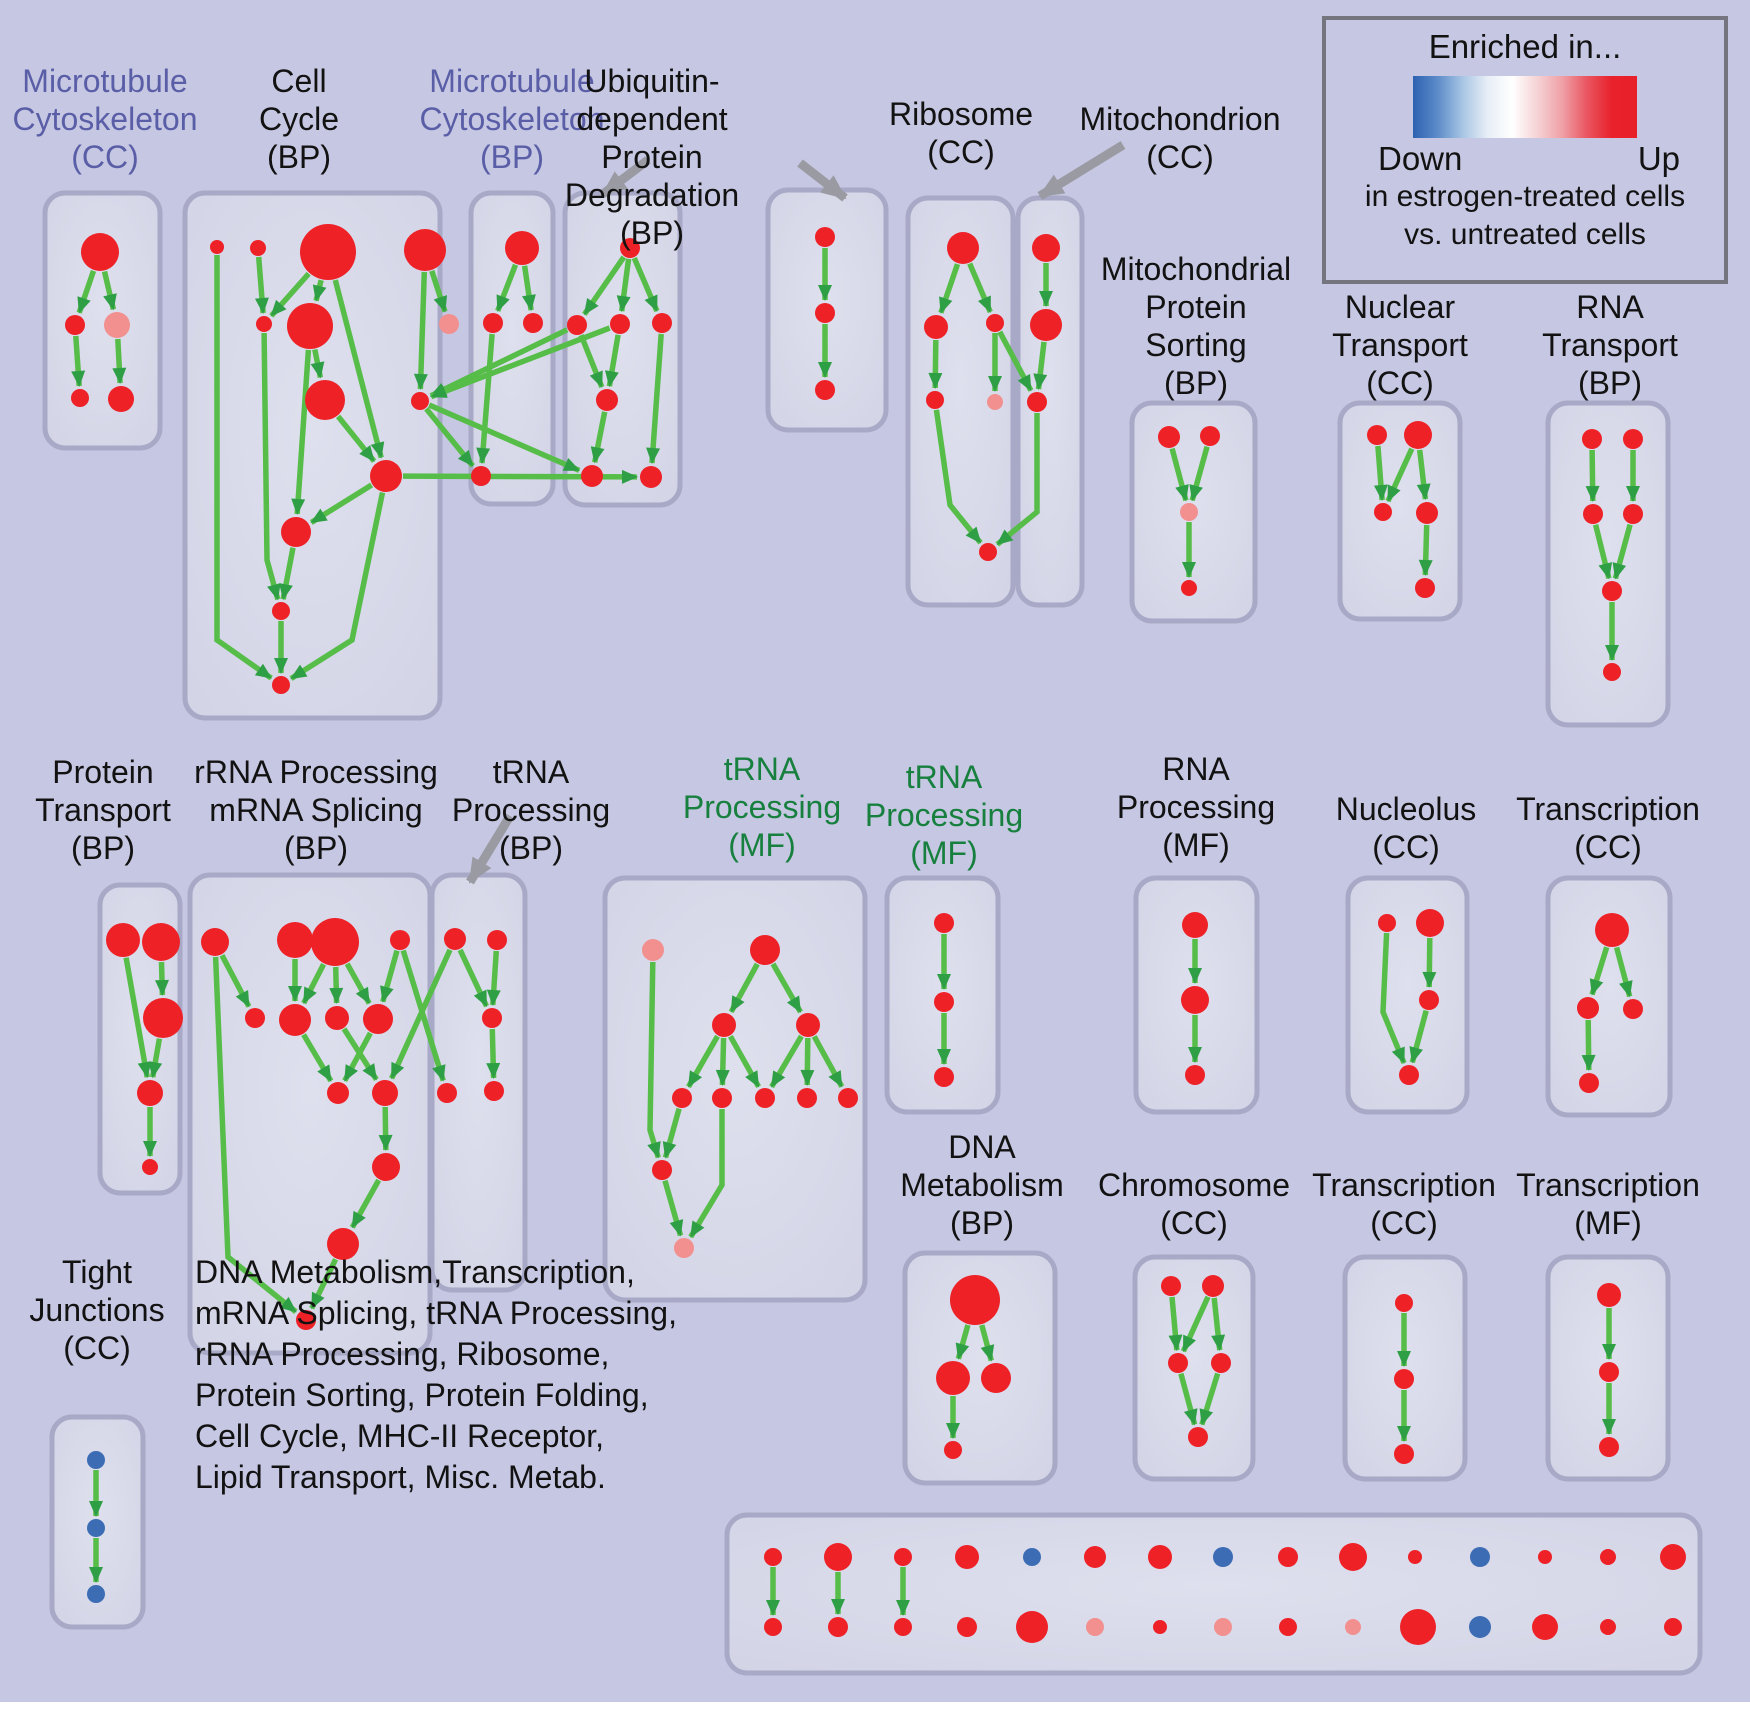 This screenshot has width=1750, height=1715. What do you see at coordinates (1400, 345) in the screenshot?
I see `cluster-label-nuclear-transport: Nuclear Transport (CC)` at bounding box center [1400, 345].